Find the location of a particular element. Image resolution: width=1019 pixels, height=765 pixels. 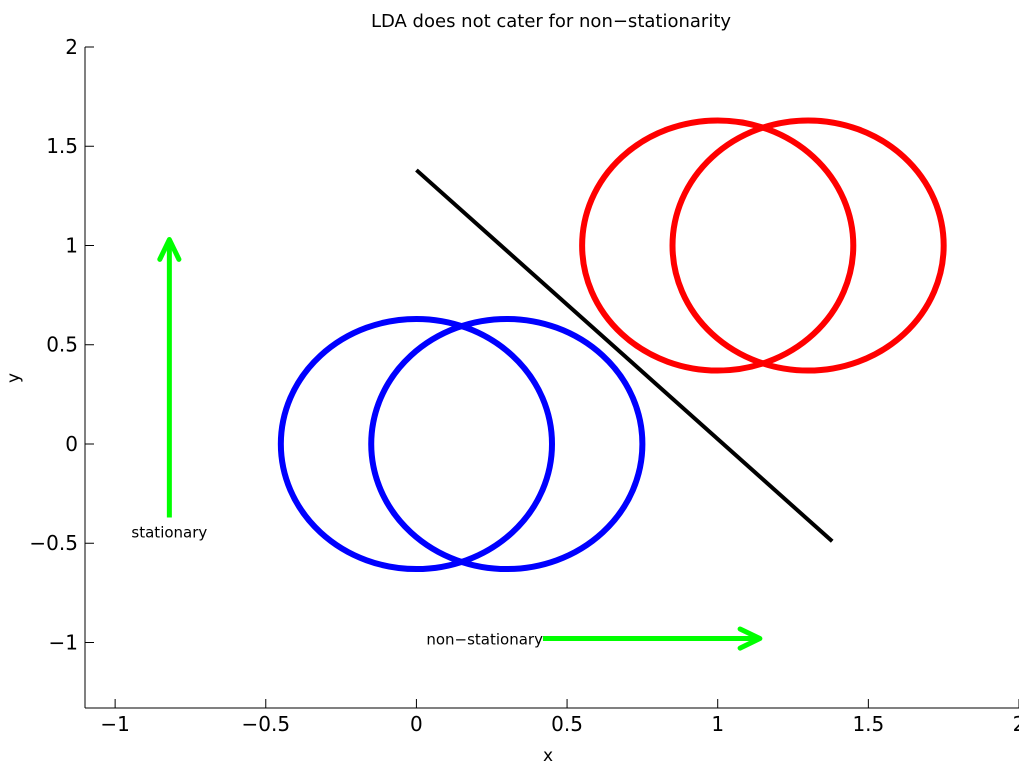

x-tick-label: 0.5 is located at coordinates (567, 724).